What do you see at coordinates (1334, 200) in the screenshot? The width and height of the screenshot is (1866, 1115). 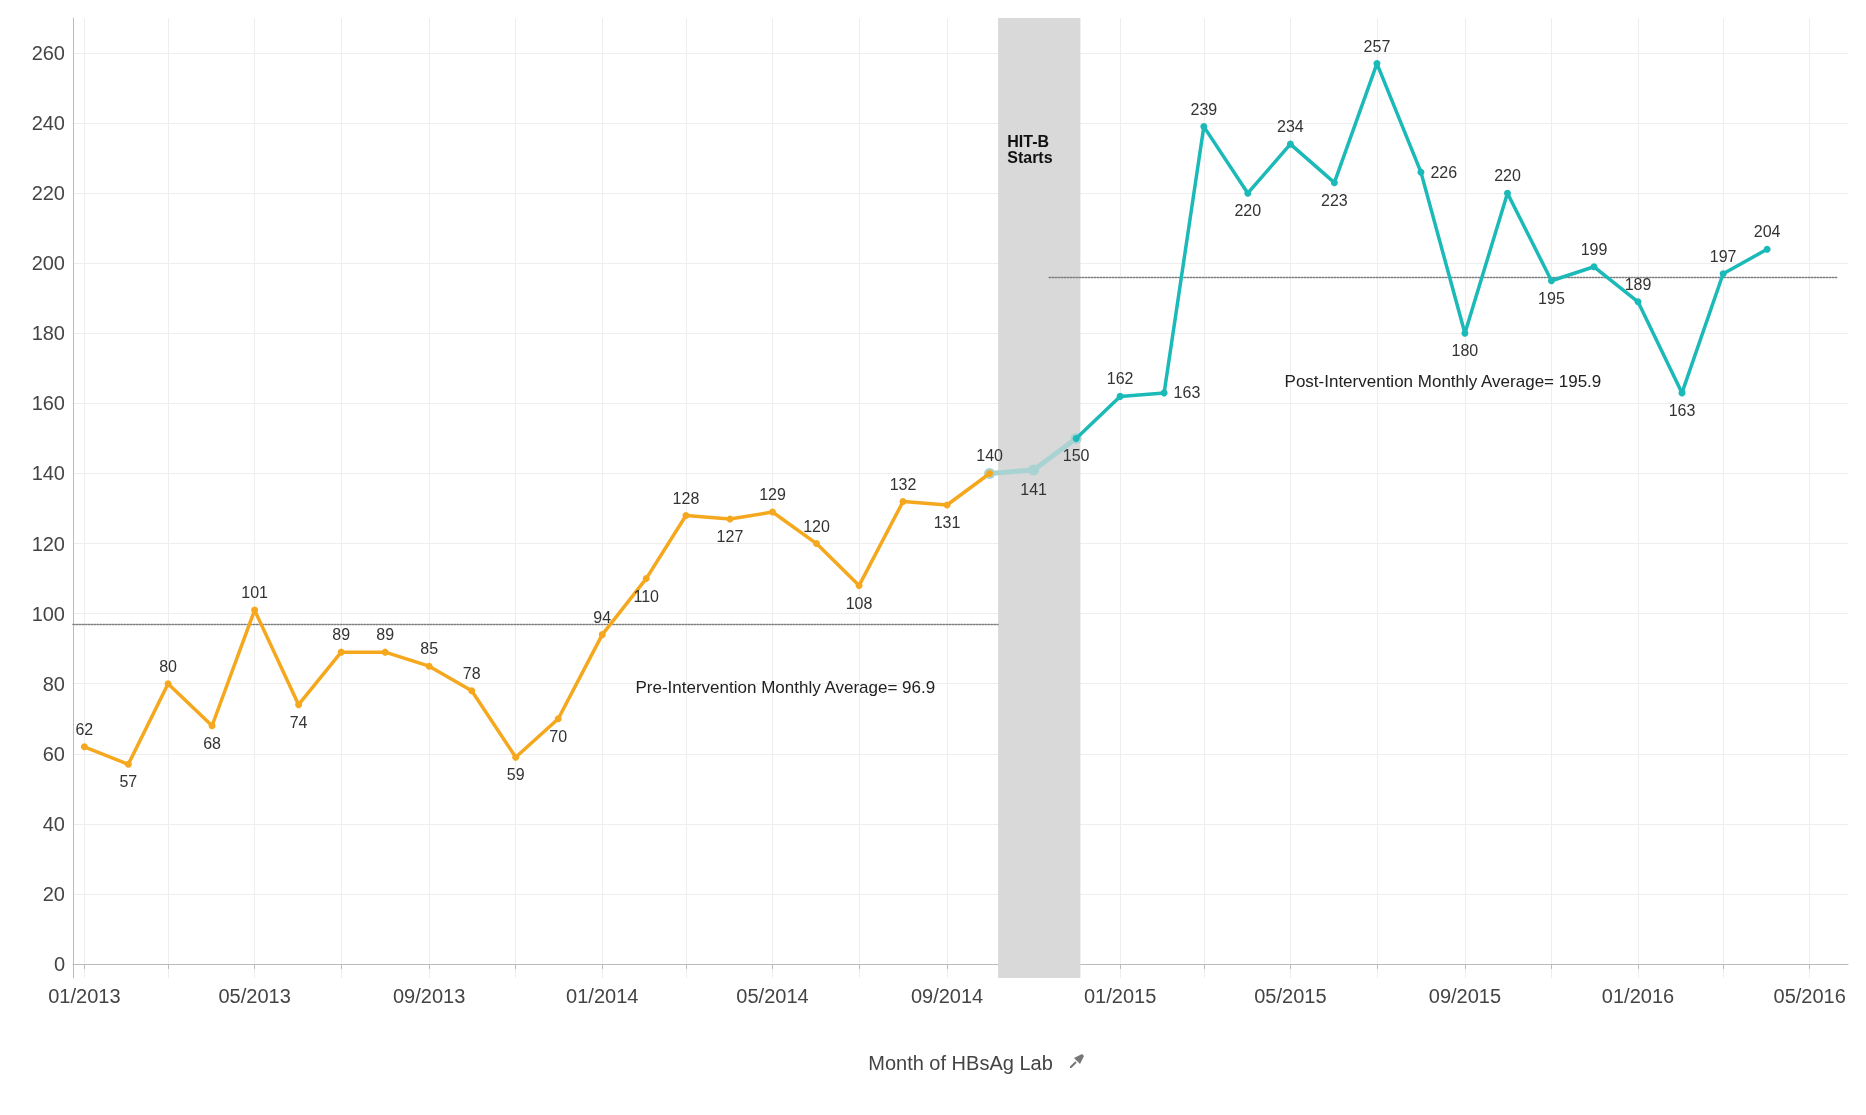 I see `data-label: 223` at bounding box center [1334, 200].